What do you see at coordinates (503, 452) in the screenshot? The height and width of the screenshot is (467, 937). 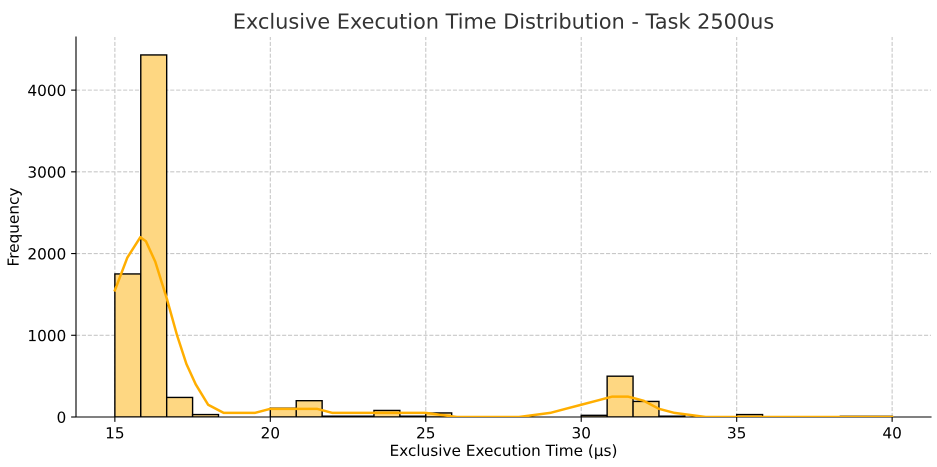 I see `x-axis-title: Exclusive Execution Time (µs)` at bounding box center [503, 452].